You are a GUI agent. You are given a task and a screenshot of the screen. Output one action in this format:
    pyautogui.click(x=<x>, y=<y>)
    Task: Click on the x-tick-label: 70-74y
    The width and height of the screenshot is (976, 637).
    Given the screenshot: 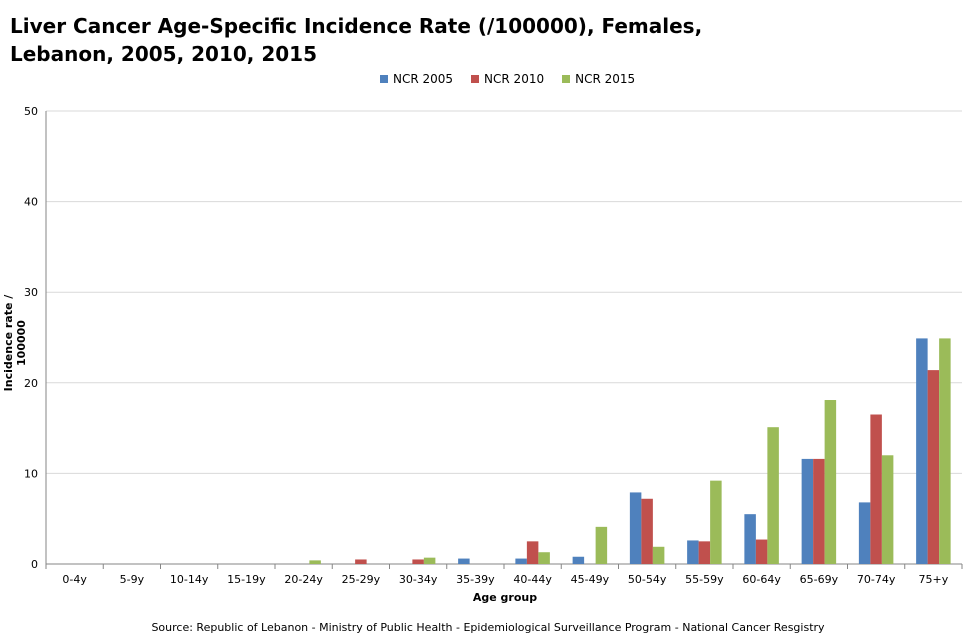 What is the action you would take?
    pyautogui.click(x=876, y=579)
    